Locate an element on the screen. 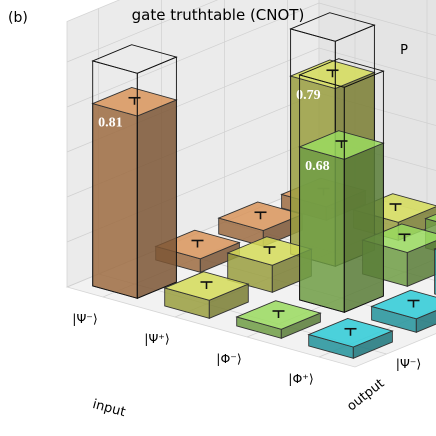 This screenshot has width=436, height=436. input-tick-label: |Φ⁺⟩ is located at coordinates (301, 378).